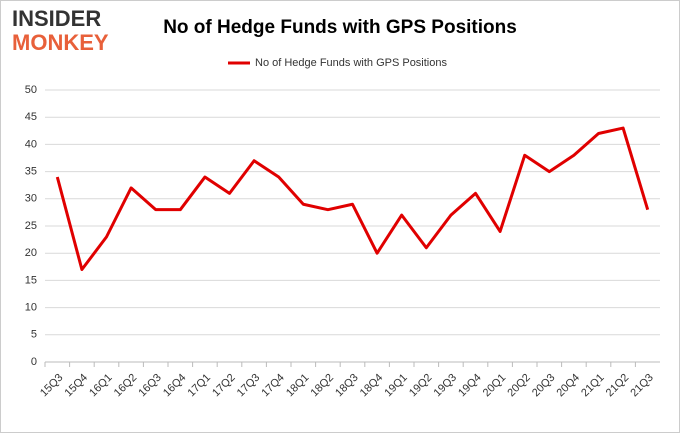  What do you see at coordinates (31, 280) in the screenshot?
I see `y-tick-label: 15` at bounding box center [31, 280].